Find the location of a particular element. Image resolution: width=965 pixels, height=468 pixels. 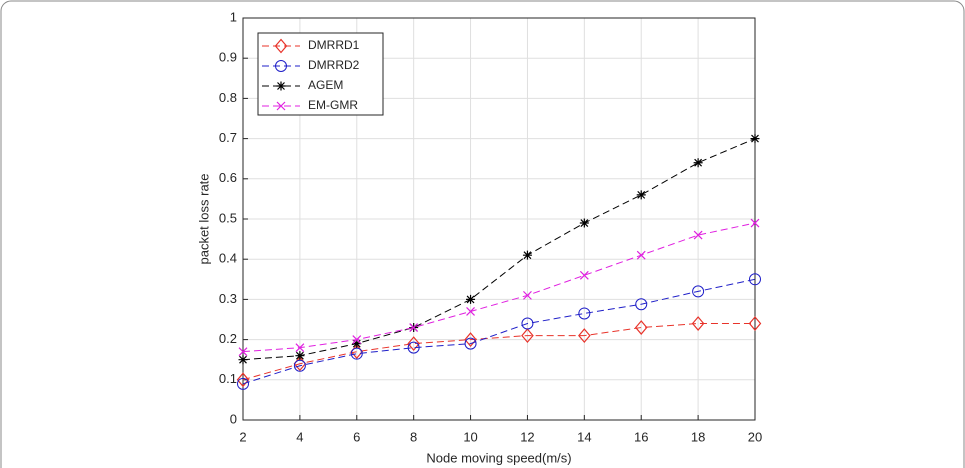

y-tick-label: 0.2 is located at coordinates (228, 338).